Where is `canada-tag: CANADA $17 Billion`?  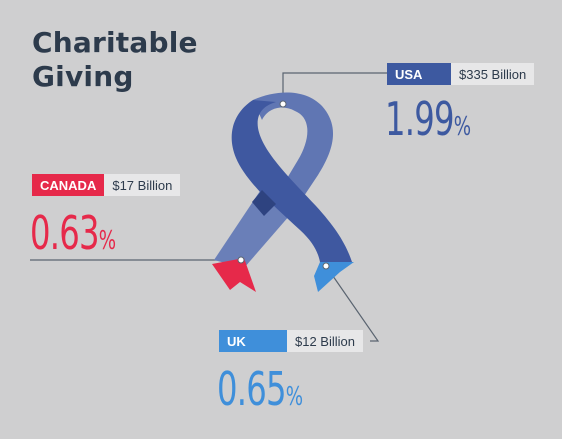 canada-tag: CANADA $17 Billion is located at coordinates (106, 185).